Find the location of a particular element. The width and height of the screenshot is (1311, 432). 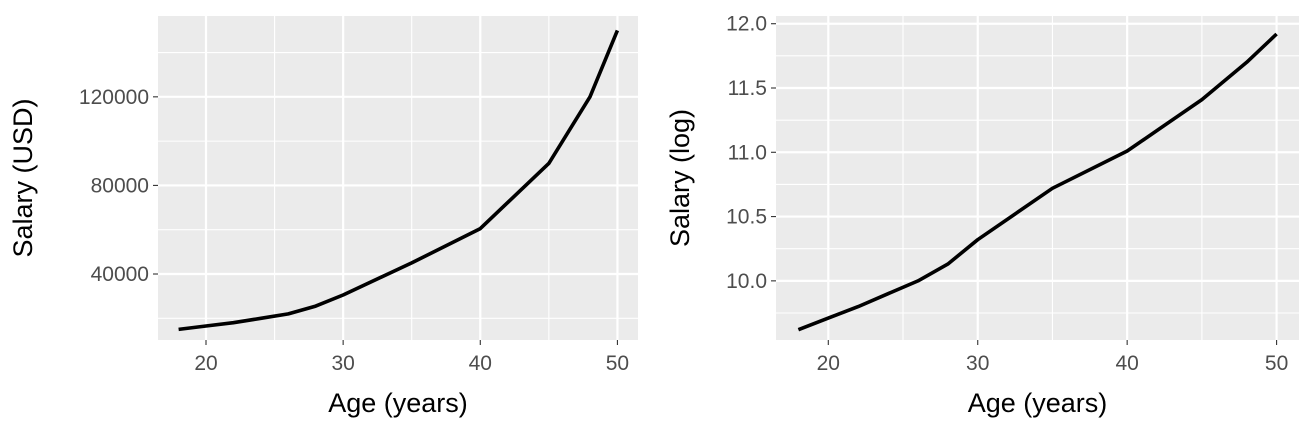

y-tick-label: 12.0 is located at coordinates (746, 24).